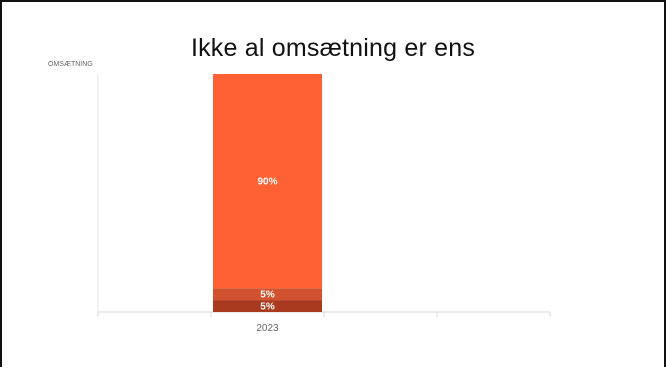  I want to click on data-label-2: 5%, so click(267, 295).